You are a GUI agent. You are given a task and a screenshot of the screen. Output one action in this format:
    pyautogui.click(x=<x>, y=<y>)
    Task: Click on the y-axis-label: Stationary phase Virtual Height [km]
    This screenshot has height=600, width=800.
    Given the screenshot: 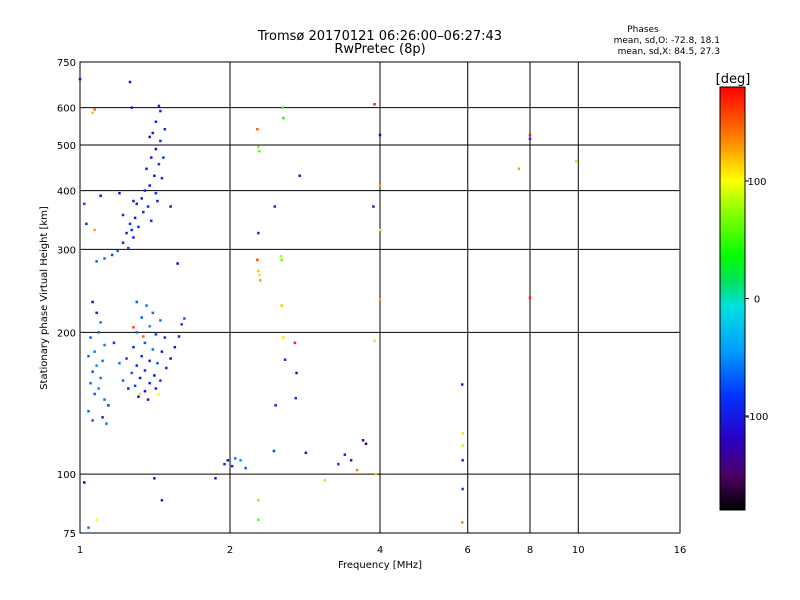 What is the action you would take?
    pyautogui.click(x=44, y=298)
    